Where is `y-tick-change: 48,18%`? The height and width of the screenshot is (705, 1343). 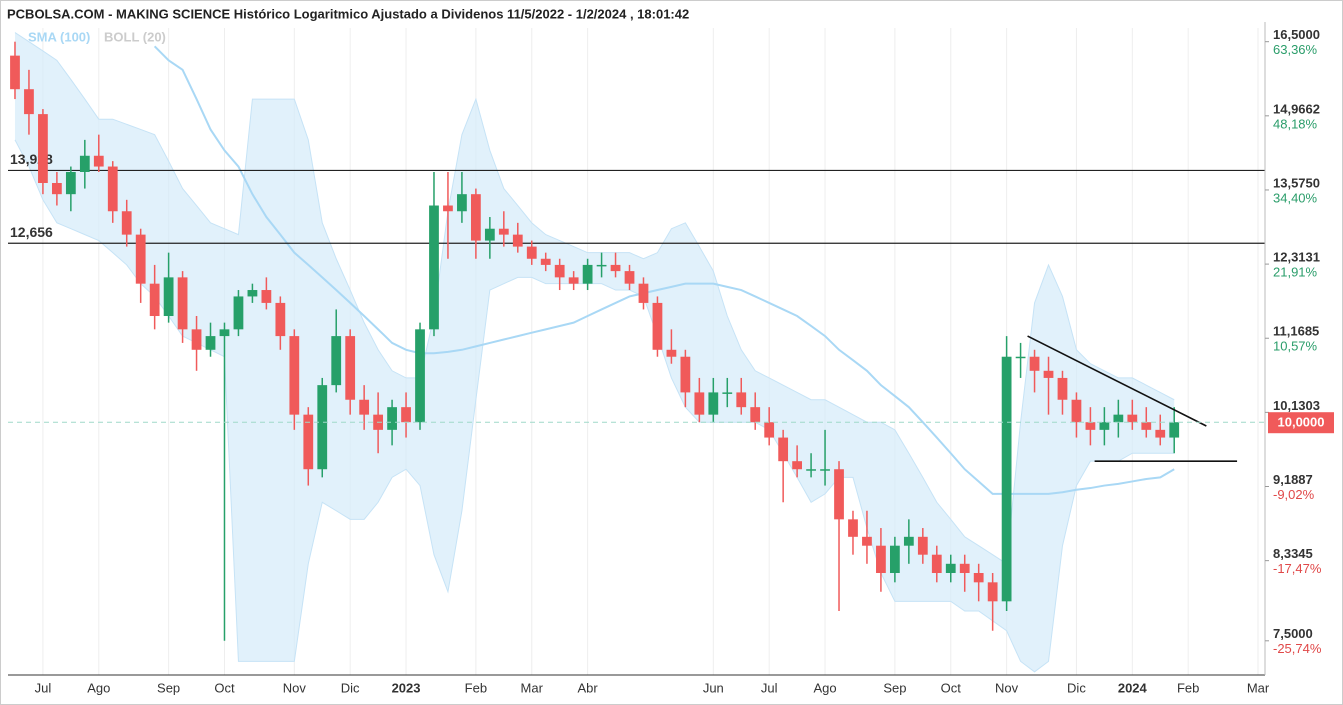
y-tick-change: 48,18% is located at coordinates (1295, 123).